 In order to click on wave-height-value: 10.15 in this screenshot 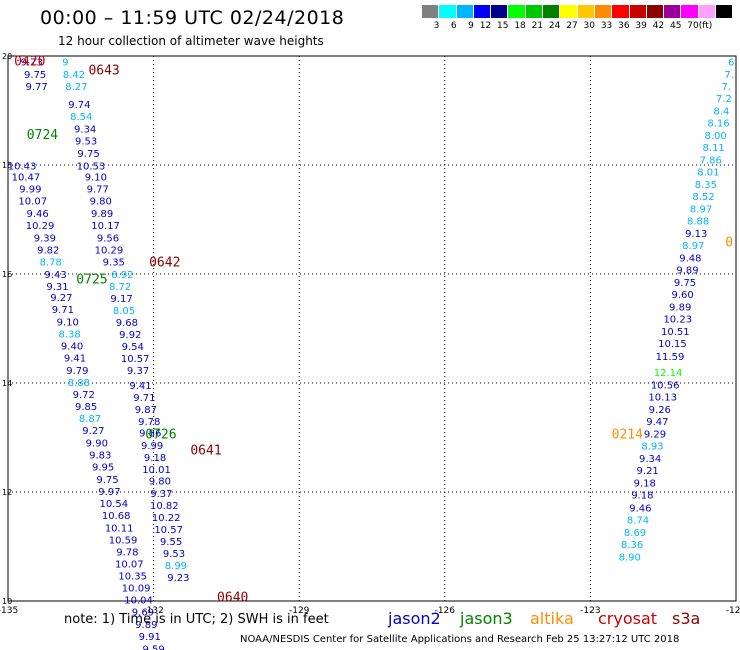, I will do `click(672, 344)`.